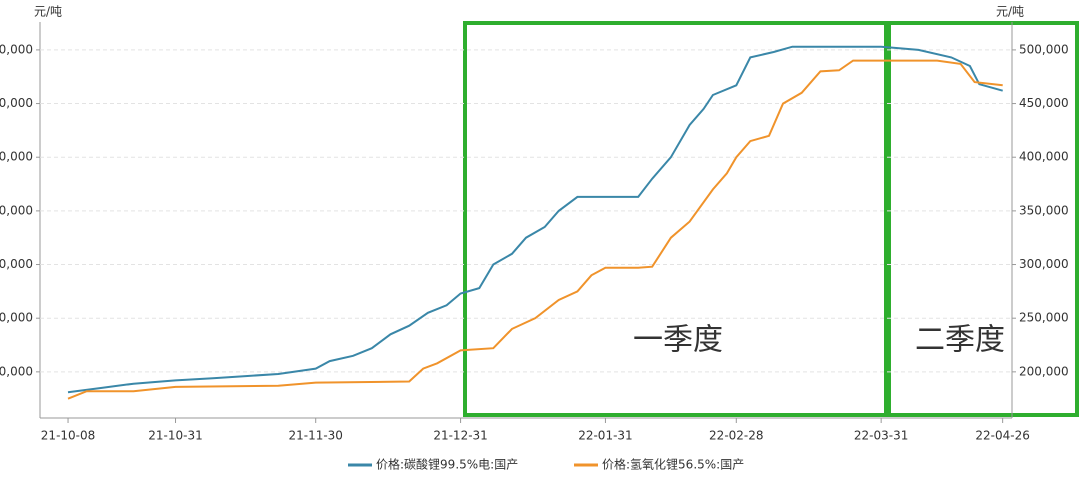  I want to click on y2-tick-label: 300,000, so click(1044, 264).